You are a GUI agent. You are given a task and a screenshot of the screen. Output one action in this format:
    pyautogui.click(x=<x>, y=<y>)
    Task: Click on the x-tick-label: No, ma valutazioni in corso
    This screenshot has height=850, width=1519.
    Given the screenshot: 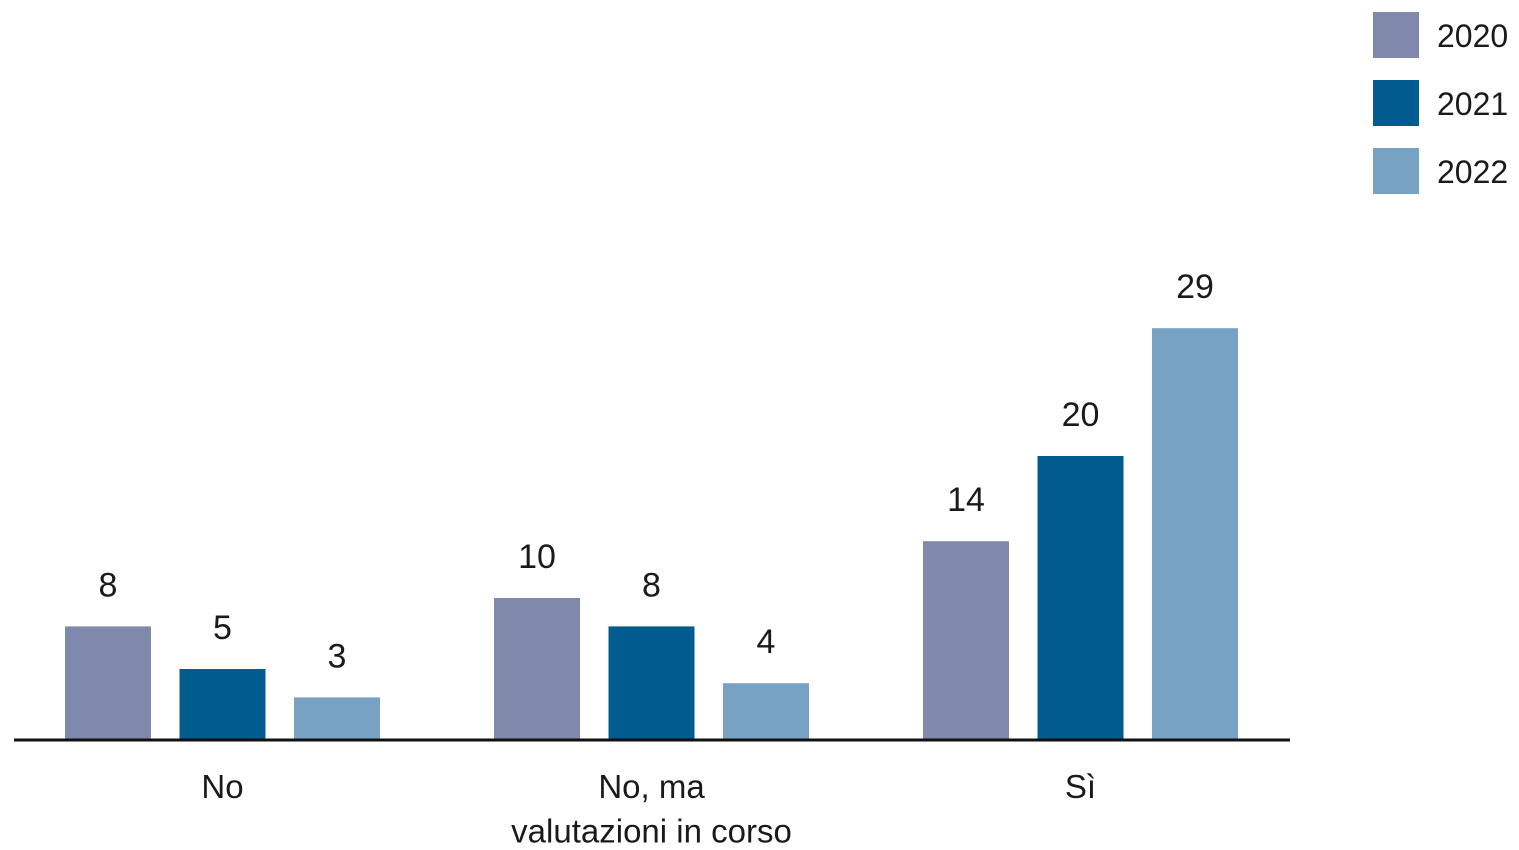 What is the action you would take?
    pyautogui.click(x=651, y=809)
    